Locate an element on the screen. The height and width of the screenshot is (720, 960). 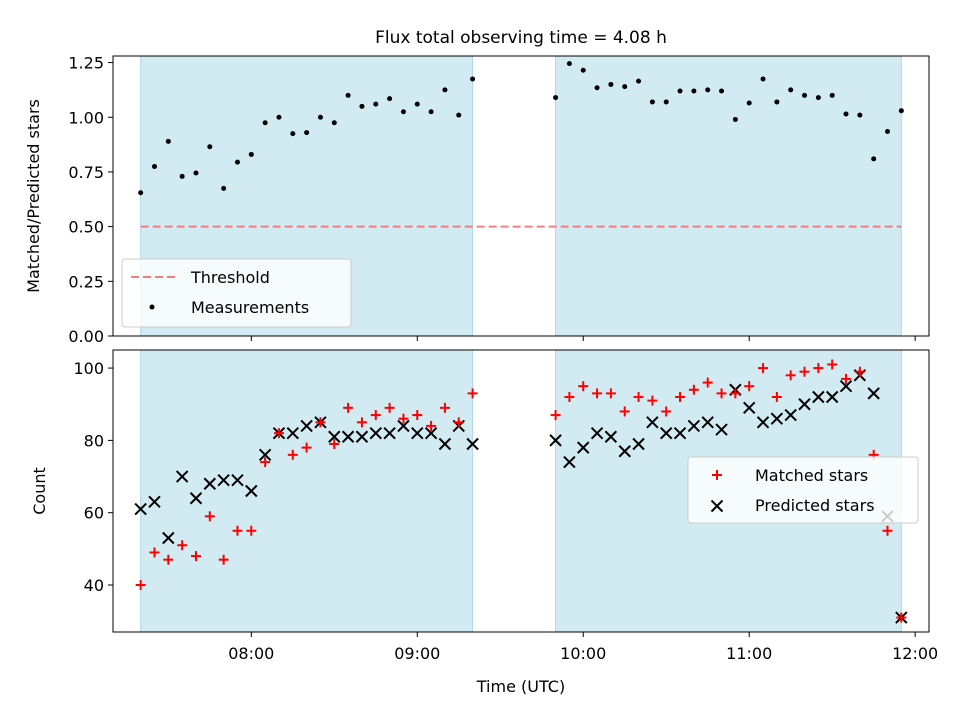
legend-measurement-swatch is located at coordinates (152, 307).